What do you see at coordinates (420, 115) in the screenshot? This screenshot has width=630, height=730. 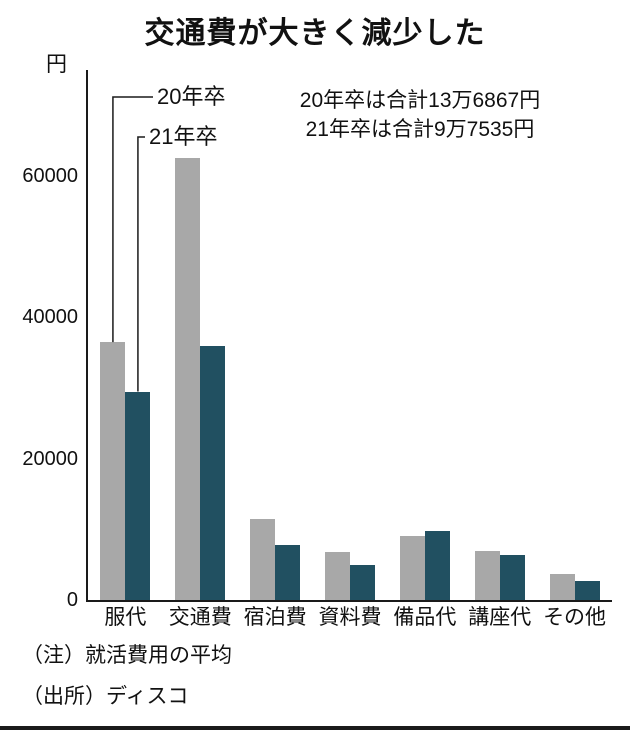 I see `totals-annotation: 20年卒は合計13万6867円 21年卒は合計9万7535円` at bounding box center [420, 115].